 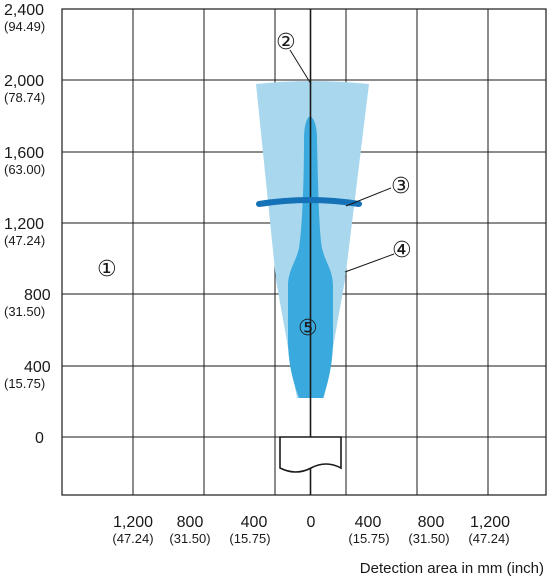 I want to click on x-tick-neg400-mm: 400, so click(x=254, y=522).